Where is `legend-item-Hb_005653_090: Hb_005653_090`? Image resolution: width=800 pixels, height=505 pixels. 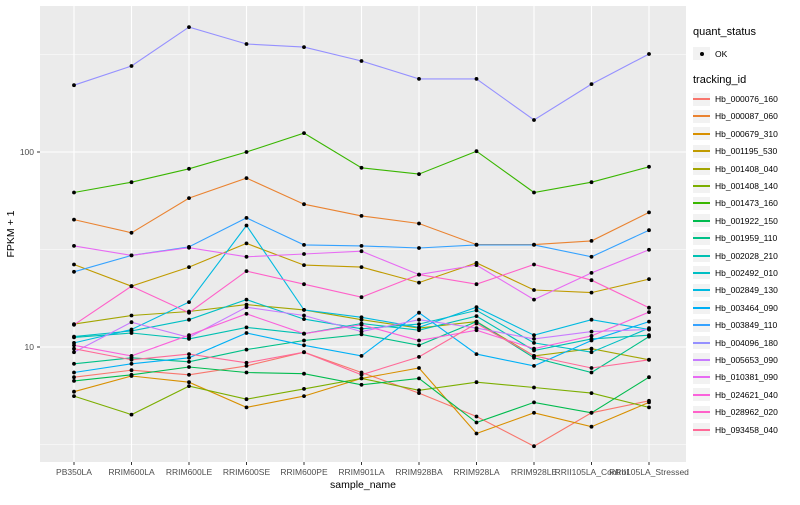 legend-item-Hb_005653_090: Hb_005653_090 is located at coordinates (746, 359).